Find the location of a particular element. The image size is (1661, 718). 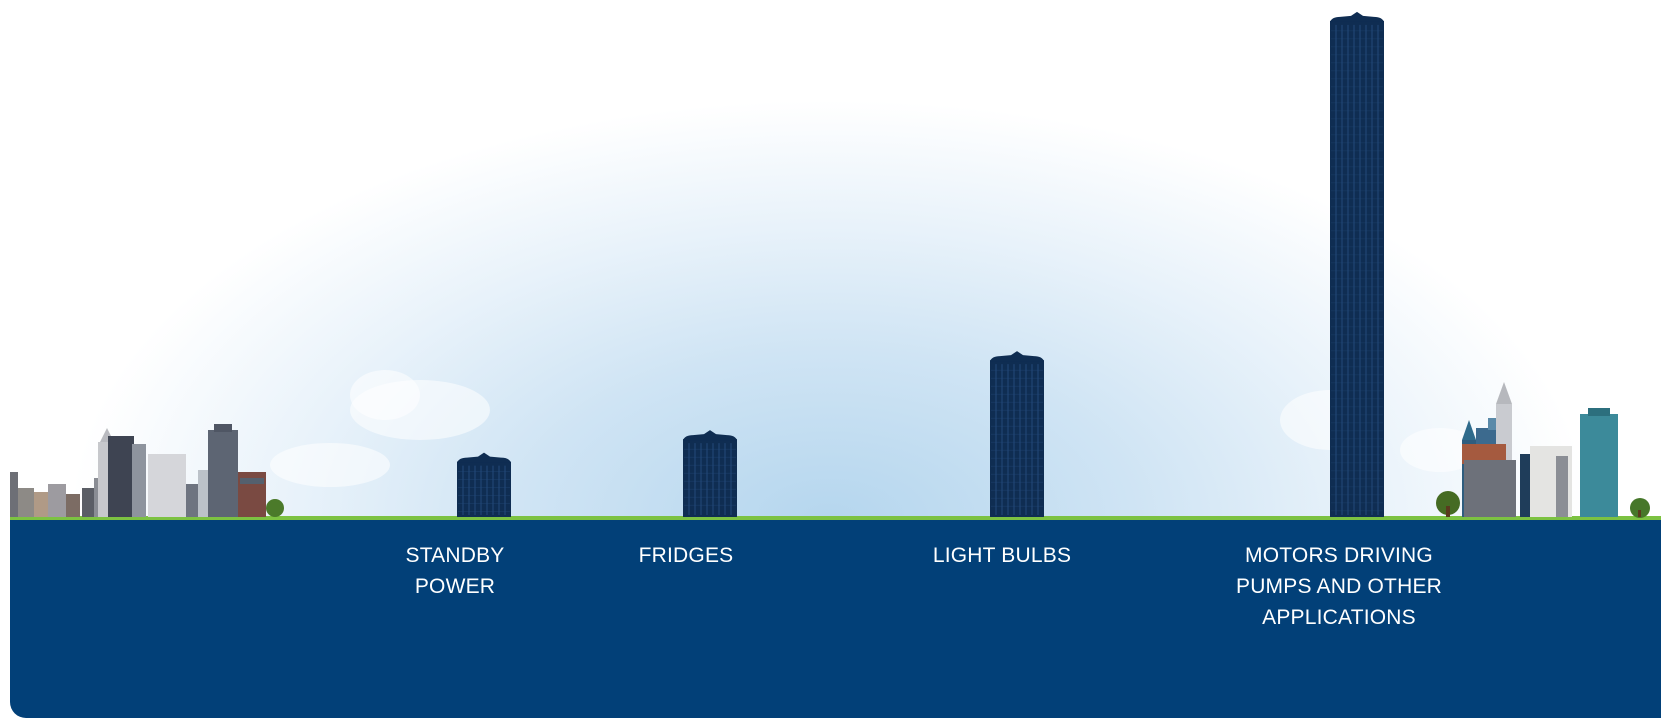

cloud-icon is located at coordinates (875, 428).